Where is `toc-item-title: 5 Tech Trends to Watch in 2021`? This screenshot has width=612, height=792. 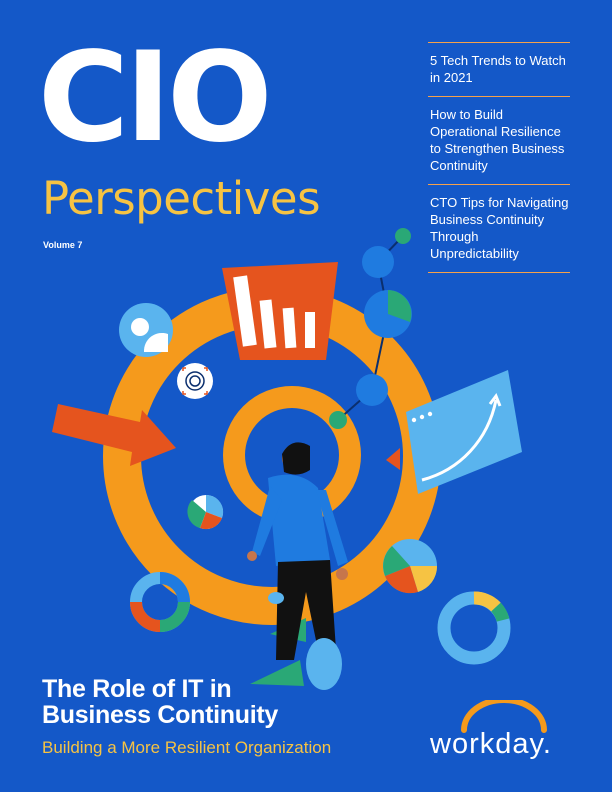
toc-item-title: 5 Tech Trends to Watch in 2021 is located at coordinates (498, 69).